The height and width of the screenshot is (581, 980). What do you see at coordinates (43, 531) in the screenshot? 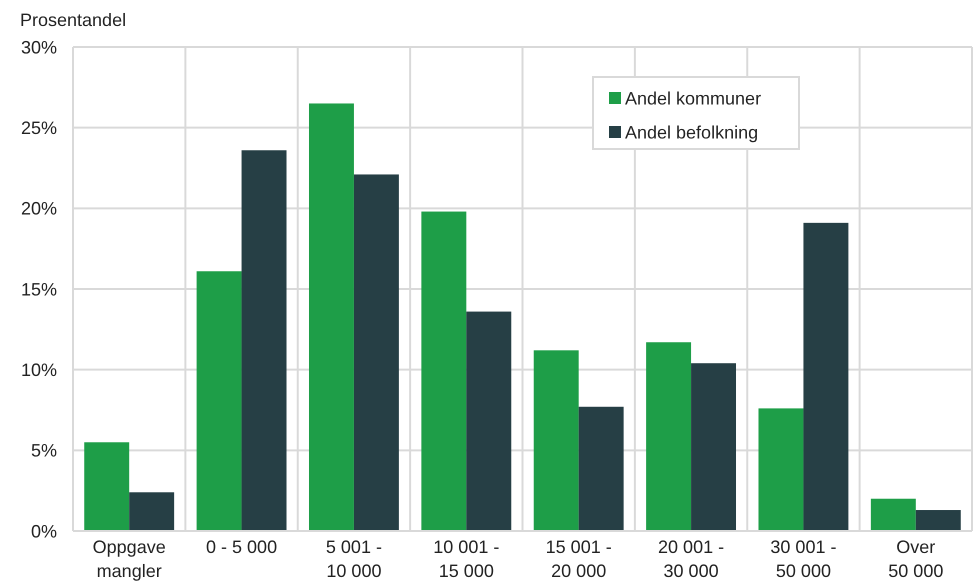
I see `y-tick-label: 0%` at bounding box center [43, 531].